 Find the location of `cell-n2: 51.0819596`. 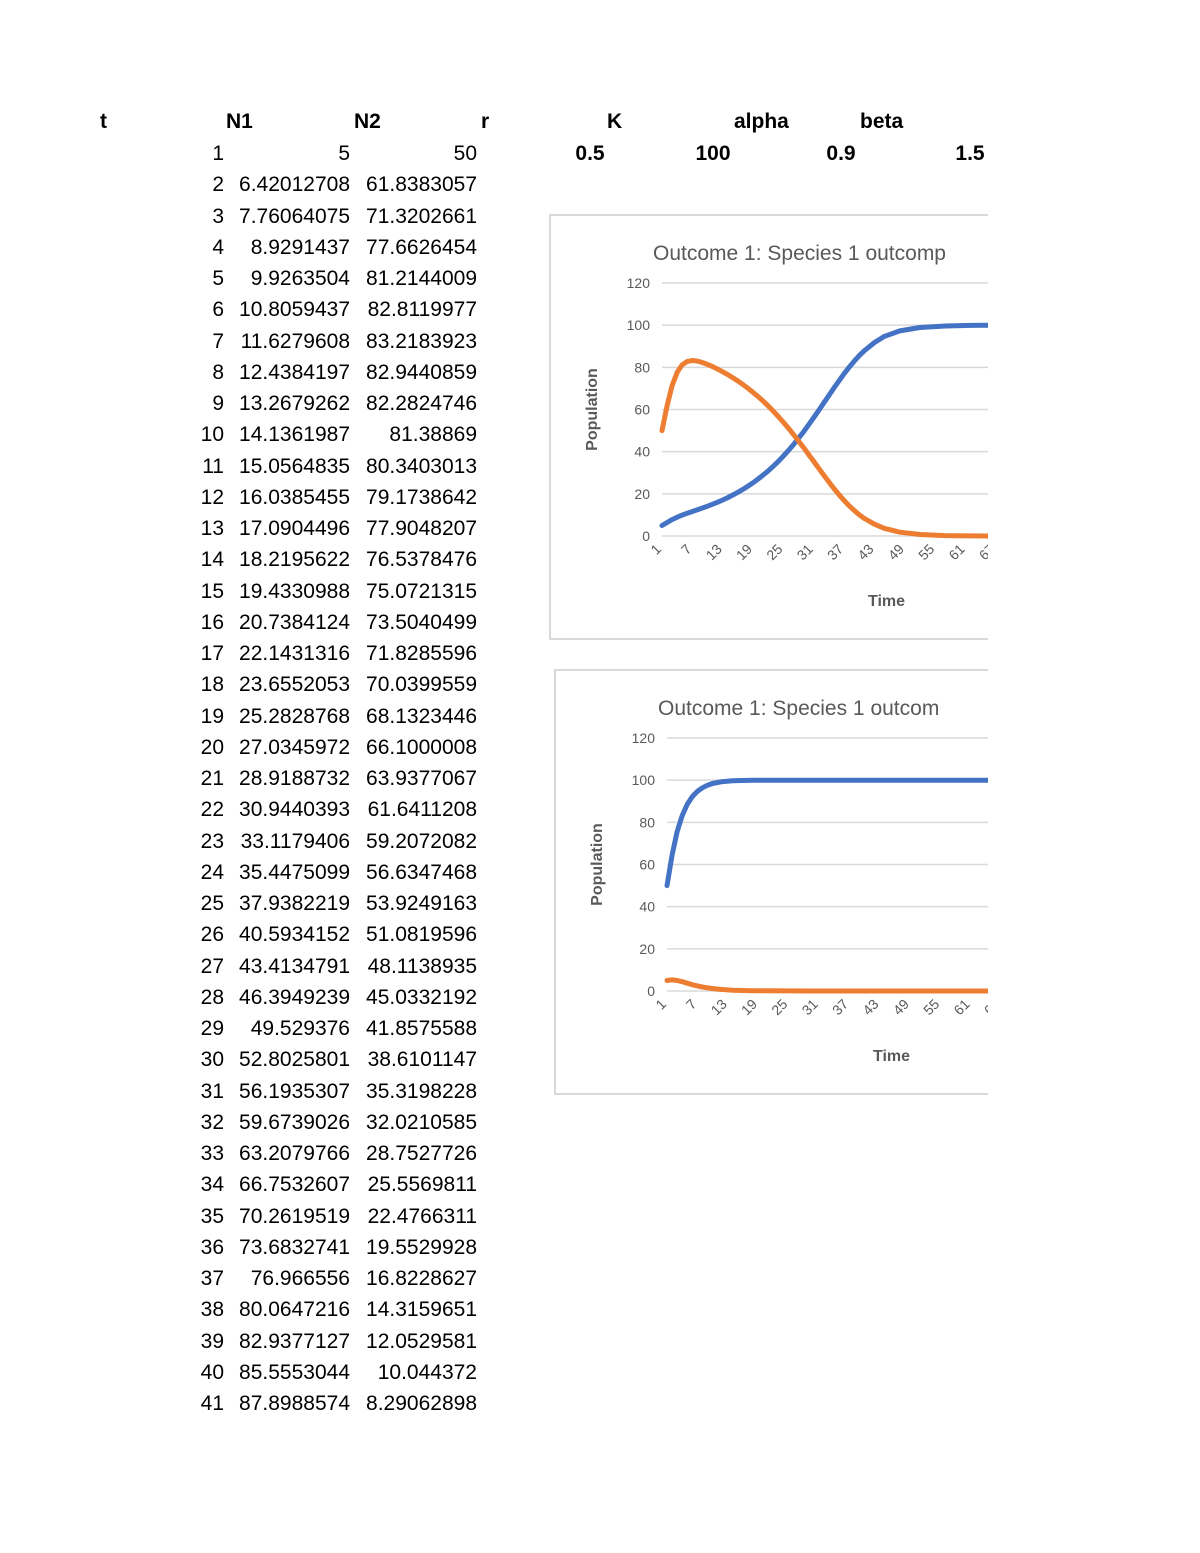

cell-n2: 51.0819596 is located at coordinates (421, 935).